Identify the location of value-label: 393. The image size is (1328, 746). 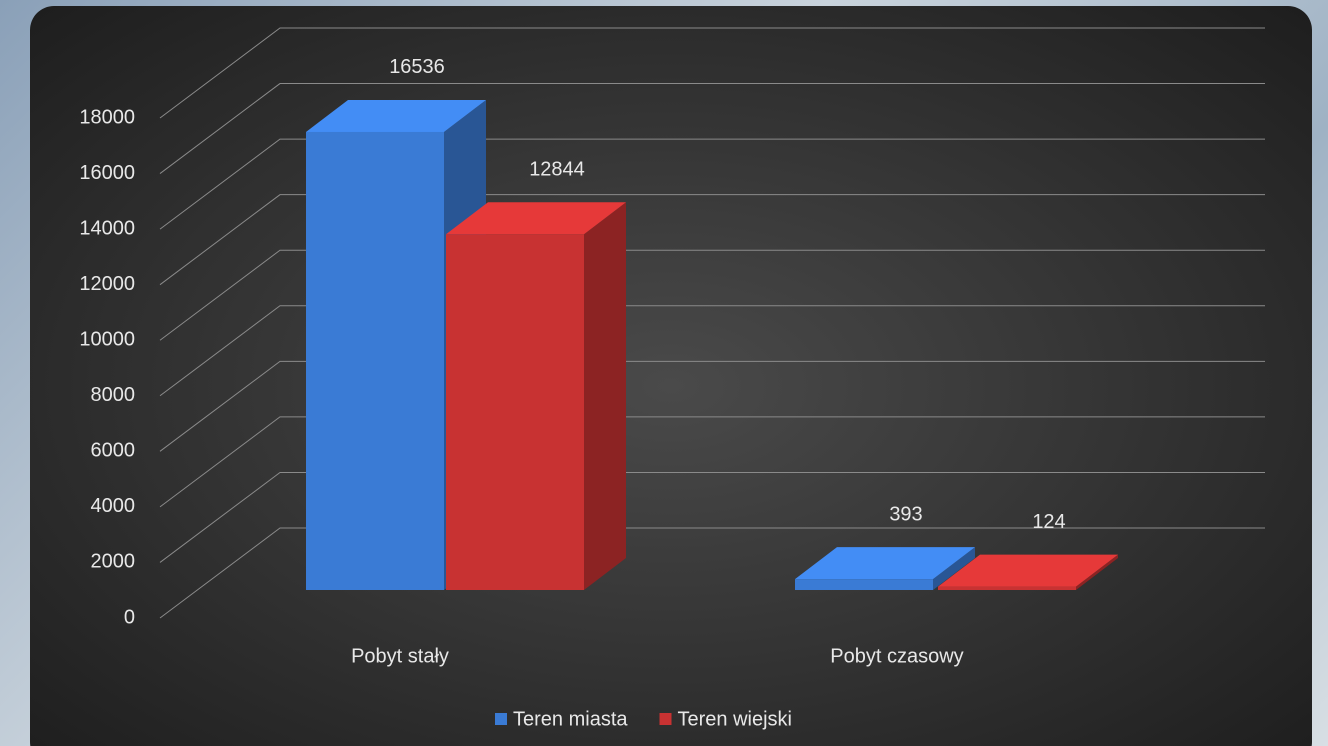
(905, 514).